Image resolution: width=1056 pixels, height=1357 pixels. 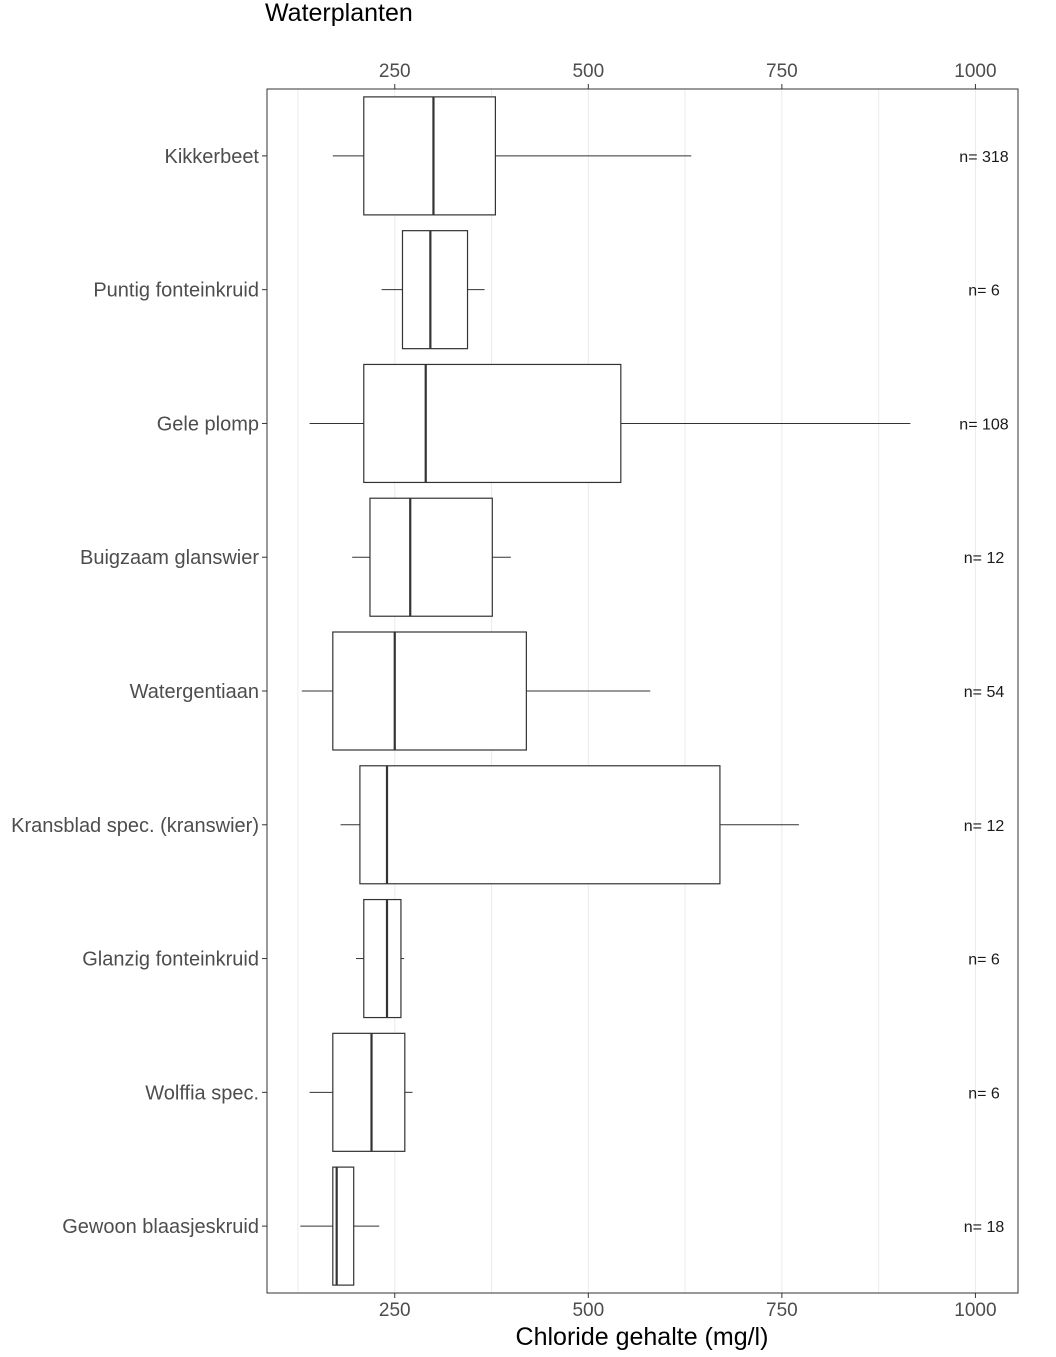 What do you see at coordinates (975, 71) in the screenshot?
I see `x-tick-label-top: 1000` at bounding box center [975, 71].